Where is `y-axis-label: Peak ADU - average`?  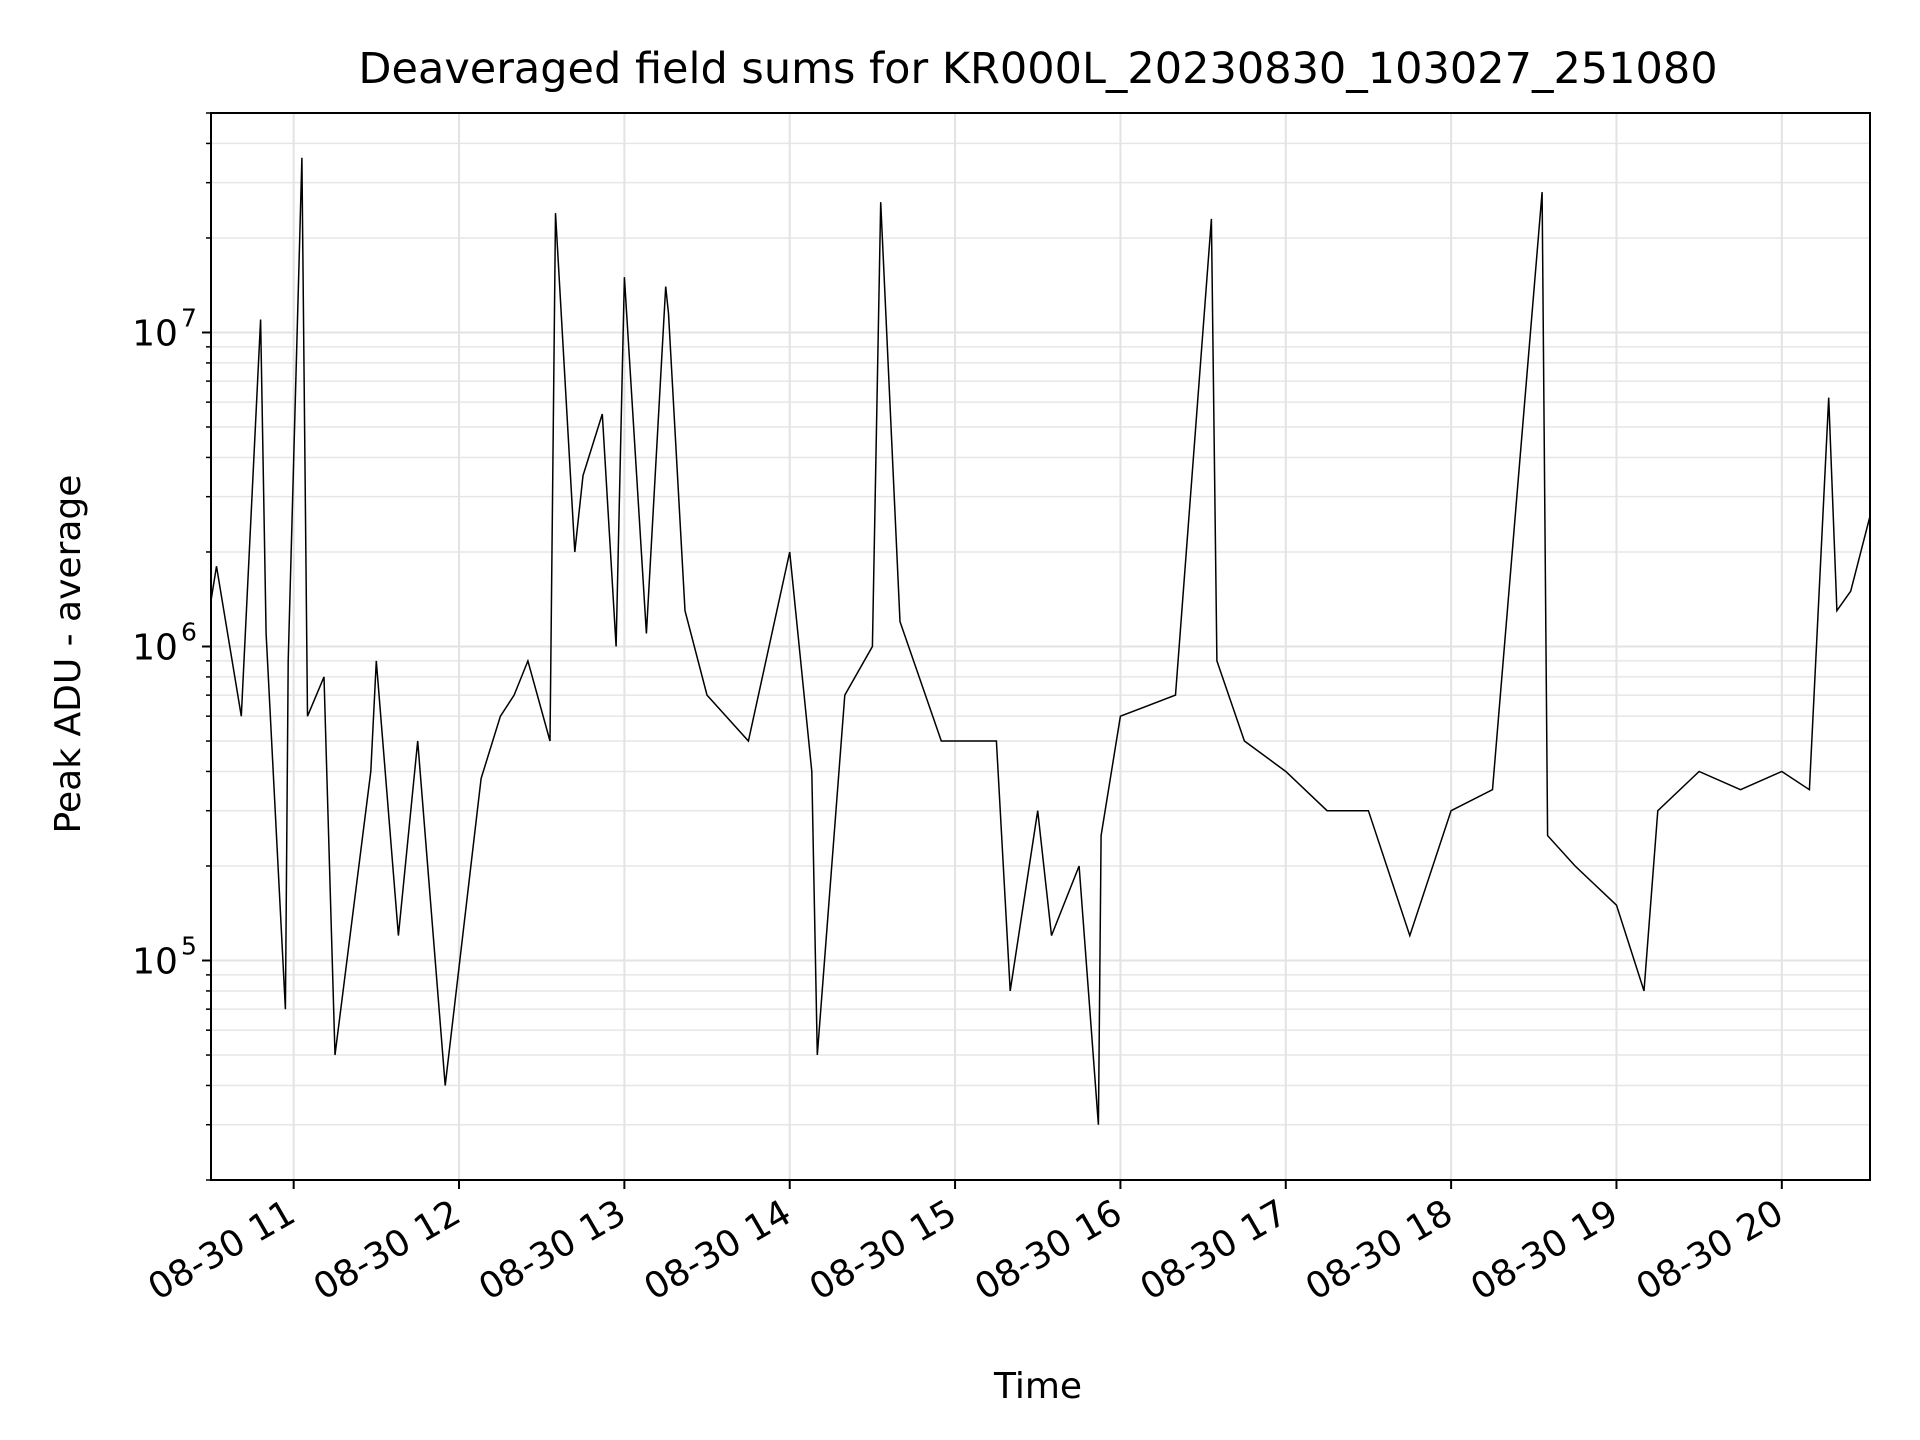
y-axis-label: Peak ADU - average is located at coordinates (68, 654).